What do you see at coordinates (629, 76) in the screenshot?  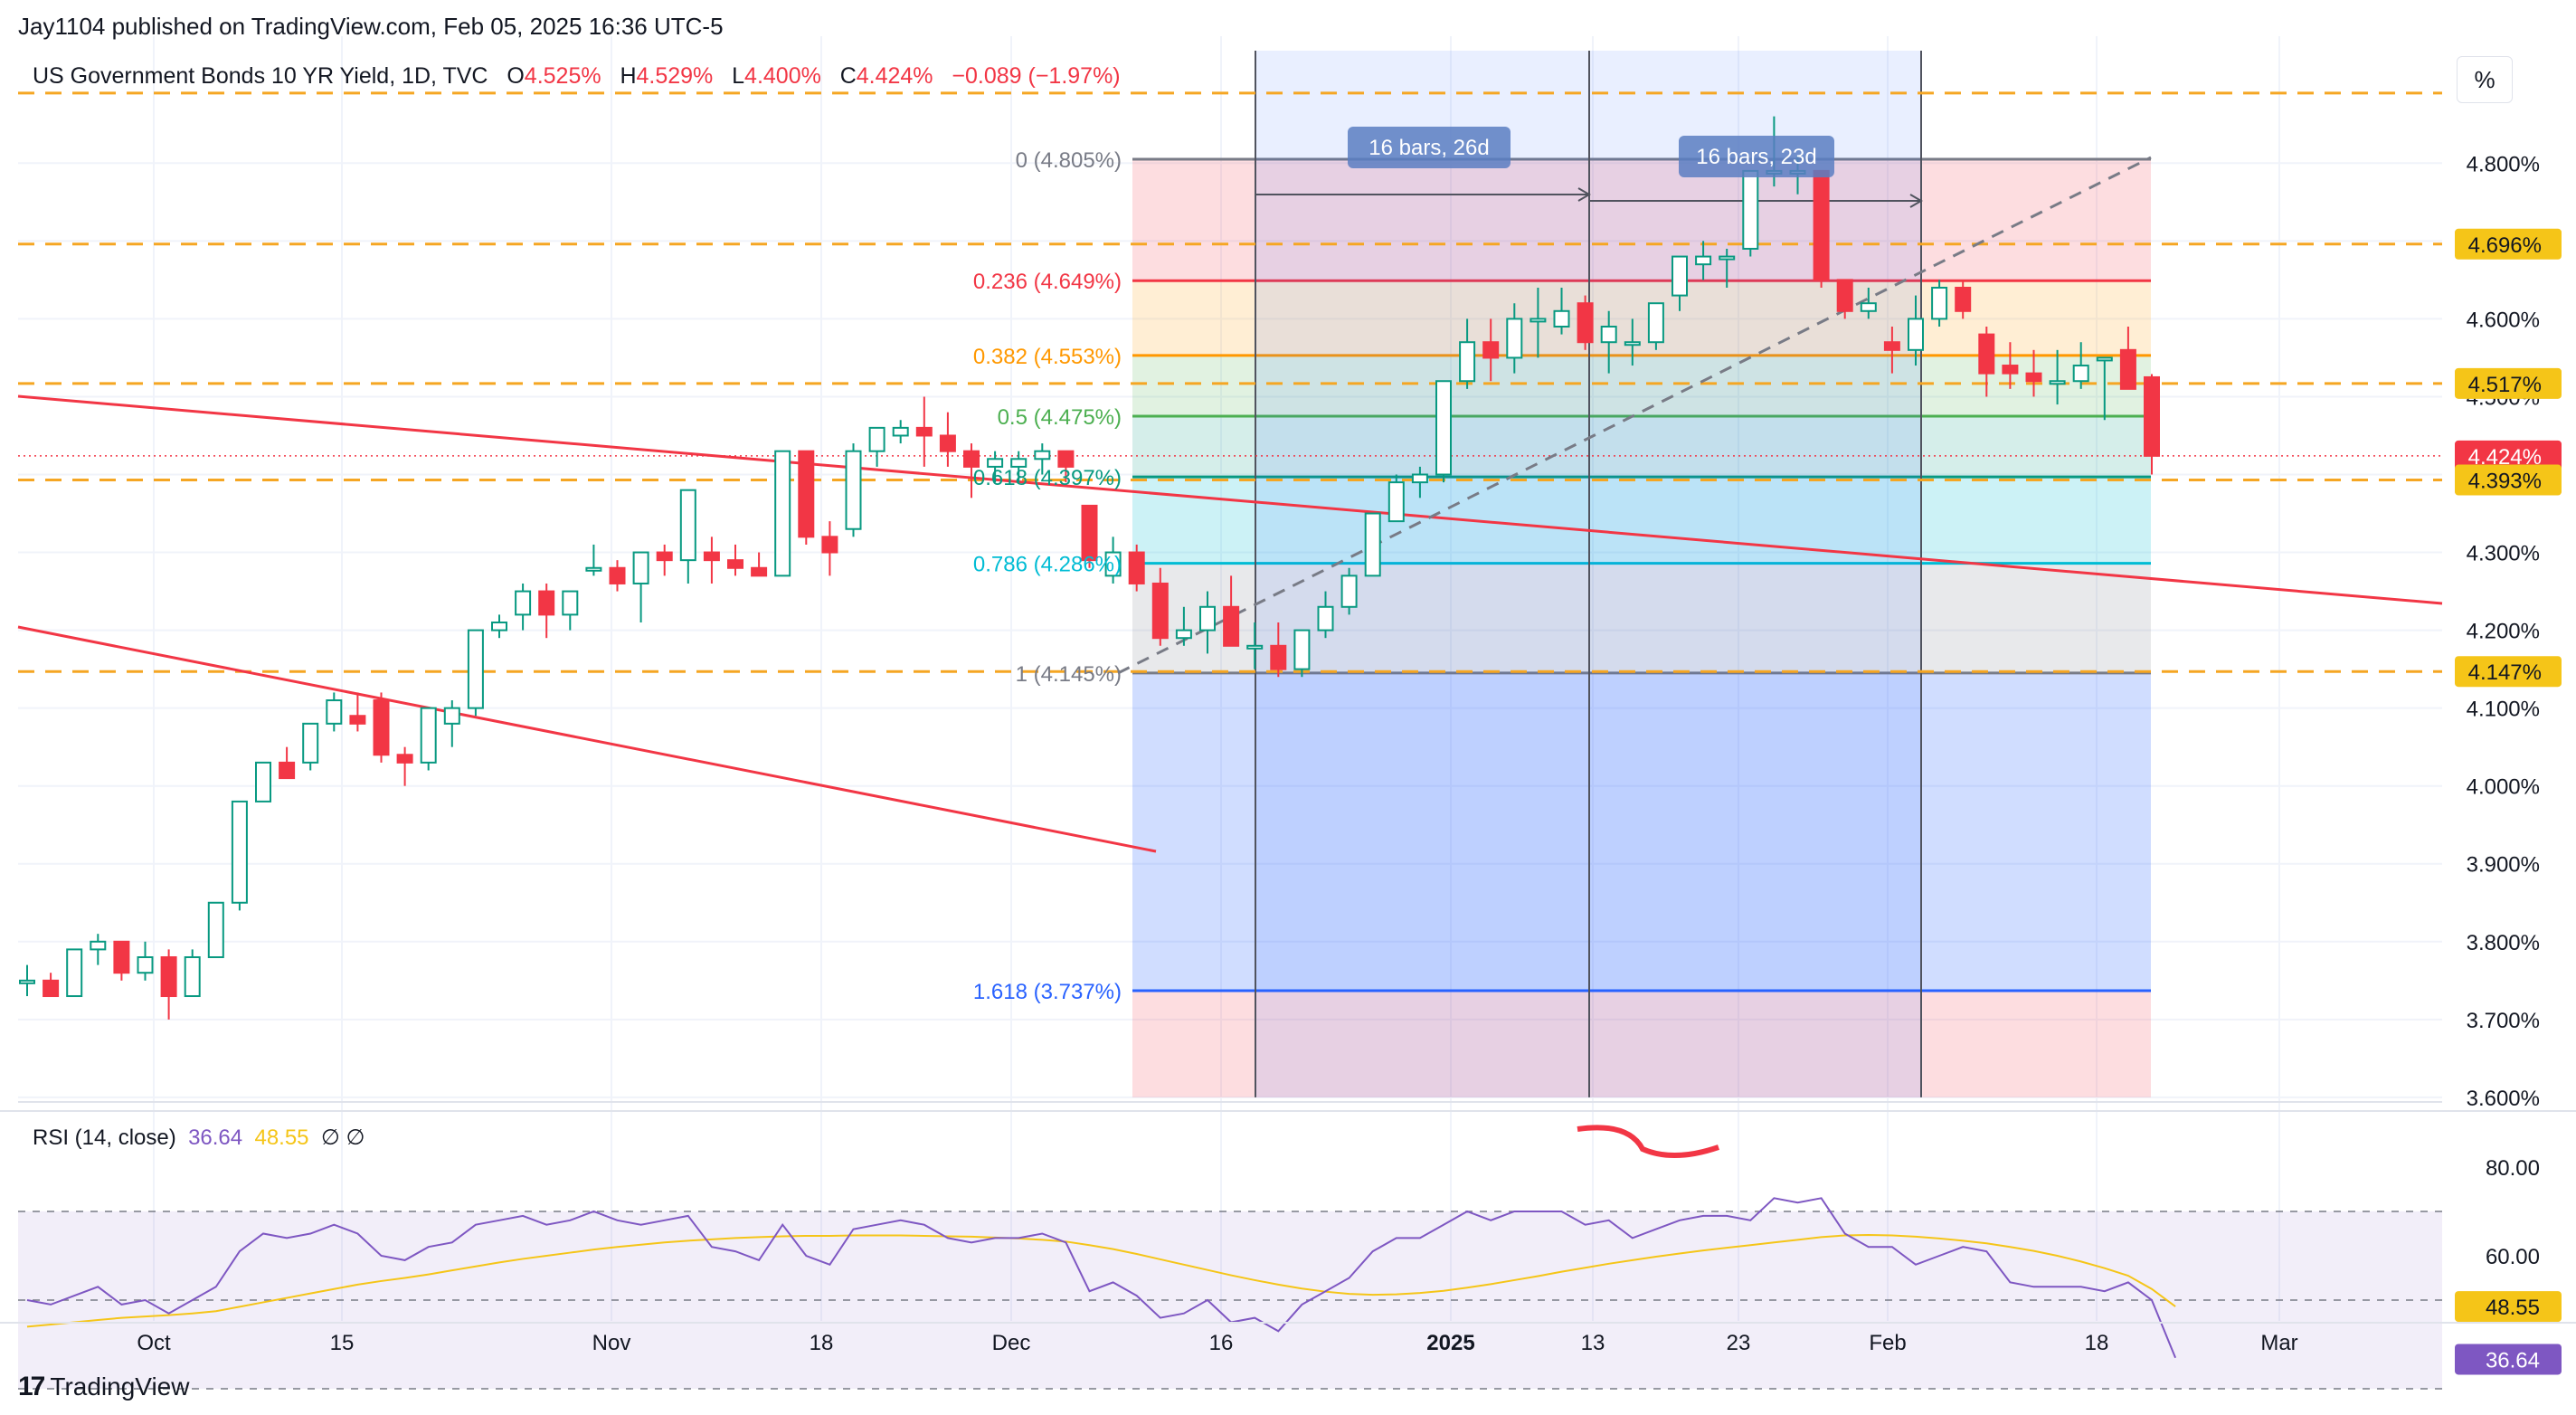 I see `high-label: H` at bounding box center [629, 76].